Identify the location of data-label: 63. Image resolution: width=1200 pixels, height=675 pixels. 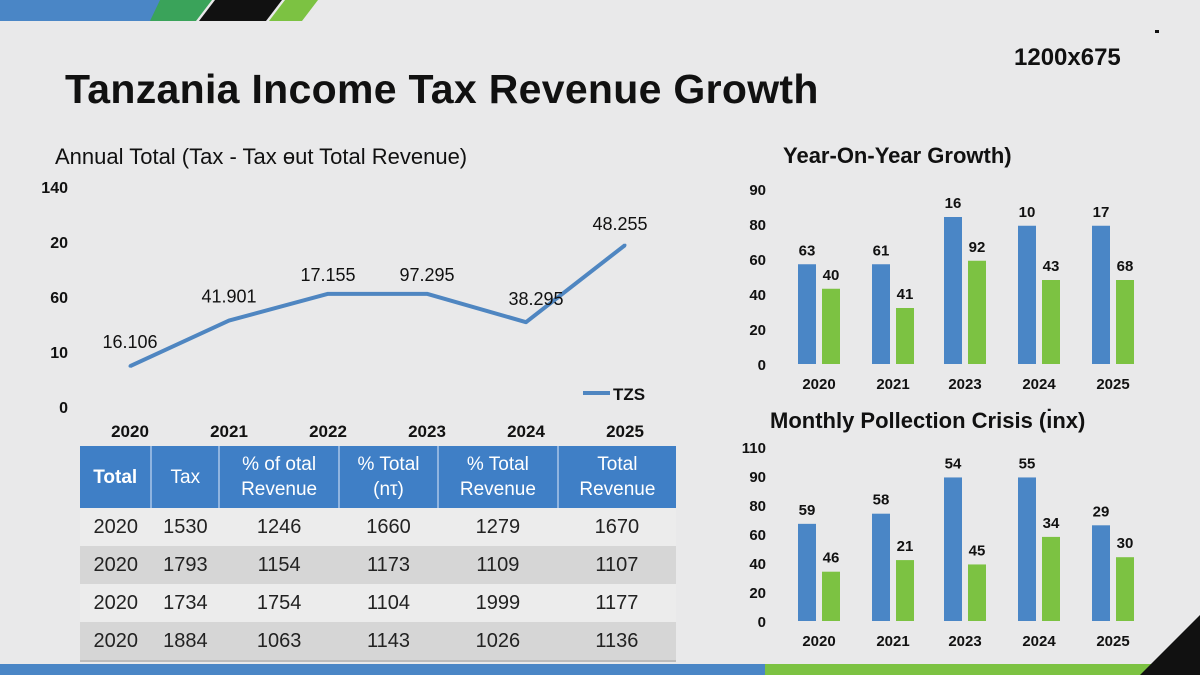
(807, 250).